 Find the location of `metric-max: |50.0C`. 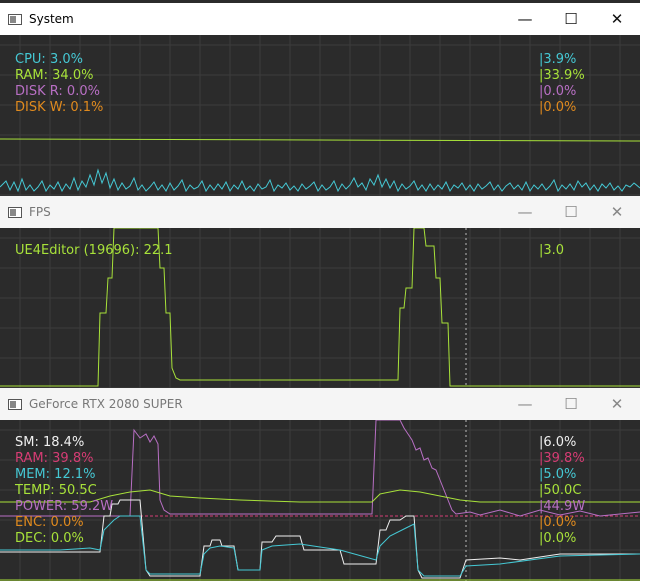

metric-max: |50.0C is located at coordinates (560, 490).